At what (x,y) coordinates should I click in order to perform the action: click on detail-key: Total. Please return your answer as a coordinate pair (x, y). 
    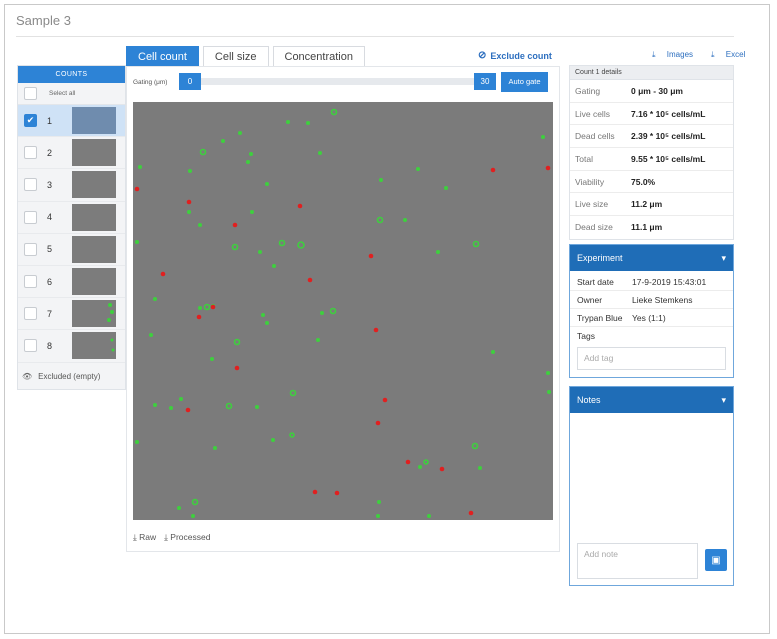
    Looking at the image, I should click on (584, 158).